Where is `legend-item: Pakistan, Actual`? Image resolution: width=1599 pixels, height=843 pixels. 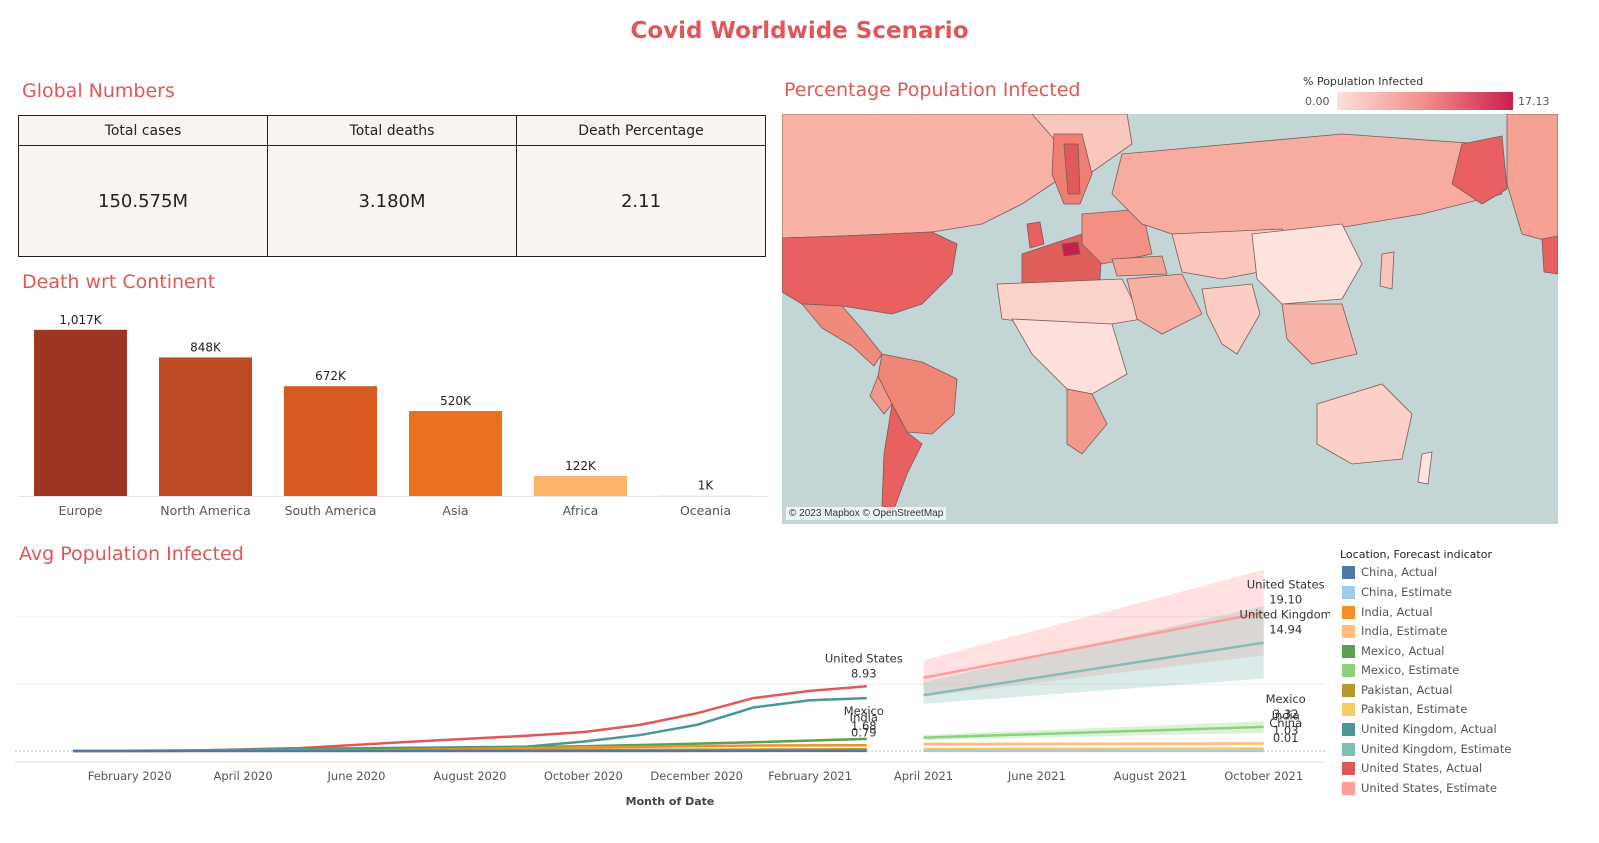 legend-item: Pakistan, Actual is located at coordinates (1397, 690).